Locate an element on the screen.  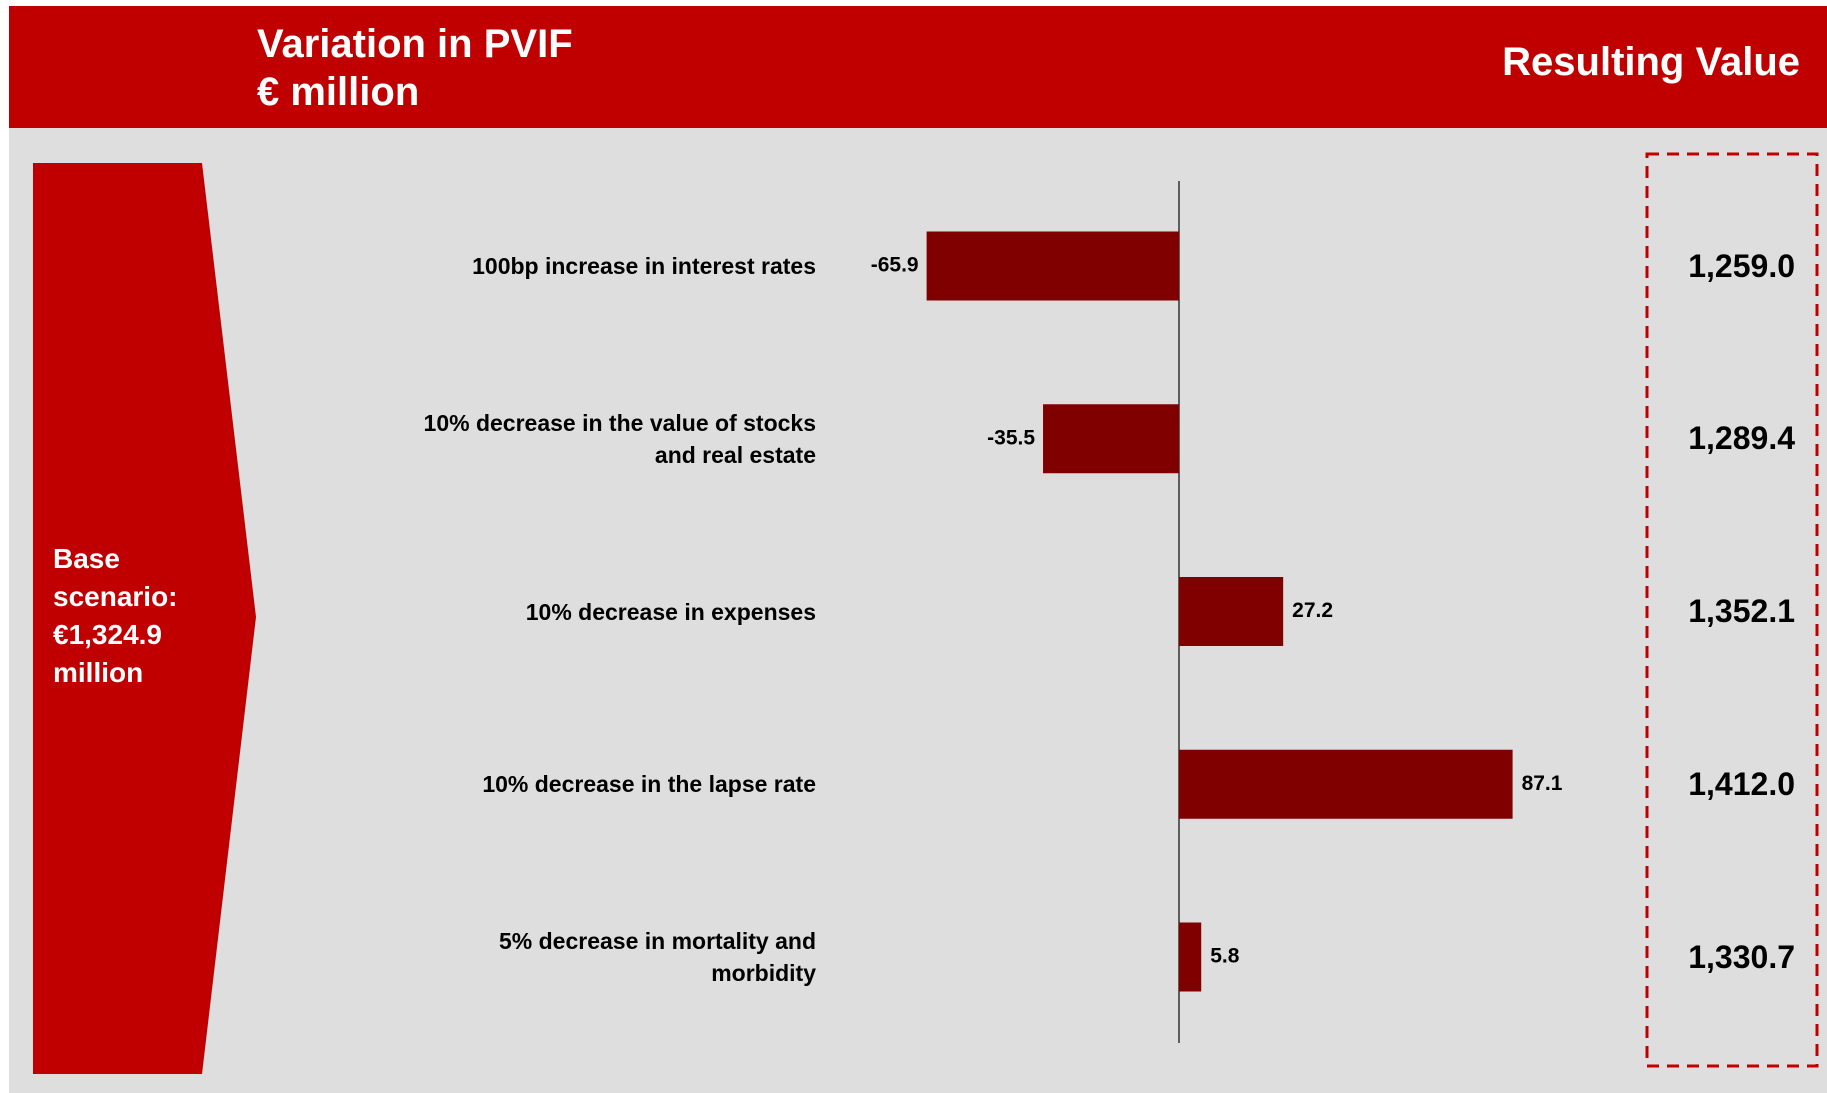
title-block: Variation in PVIF € million is located at coordinates (415, 68).